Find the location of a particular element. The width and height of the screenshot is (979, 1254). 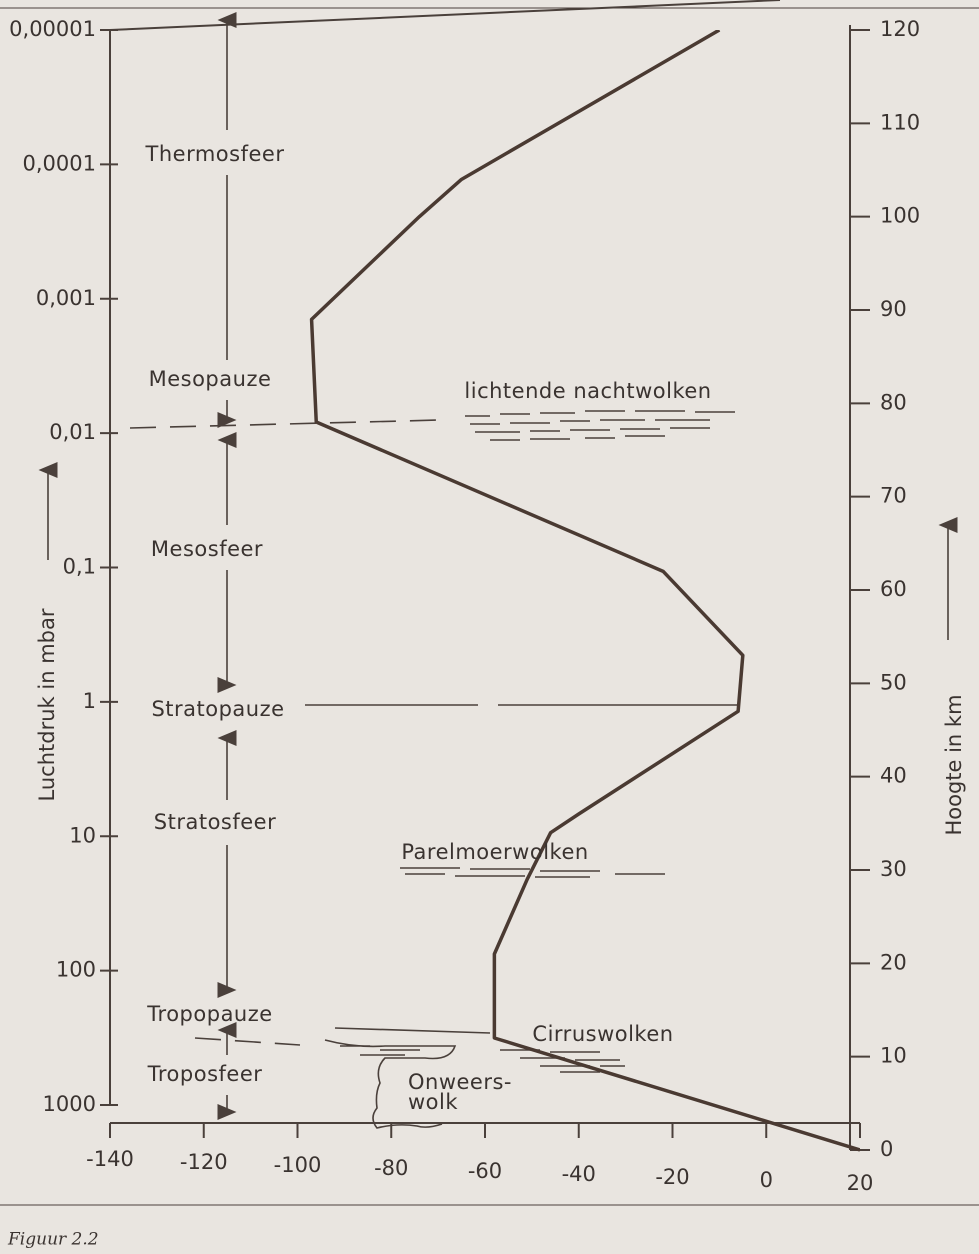

annotation: wolk is located at coordinates (433, 1102).